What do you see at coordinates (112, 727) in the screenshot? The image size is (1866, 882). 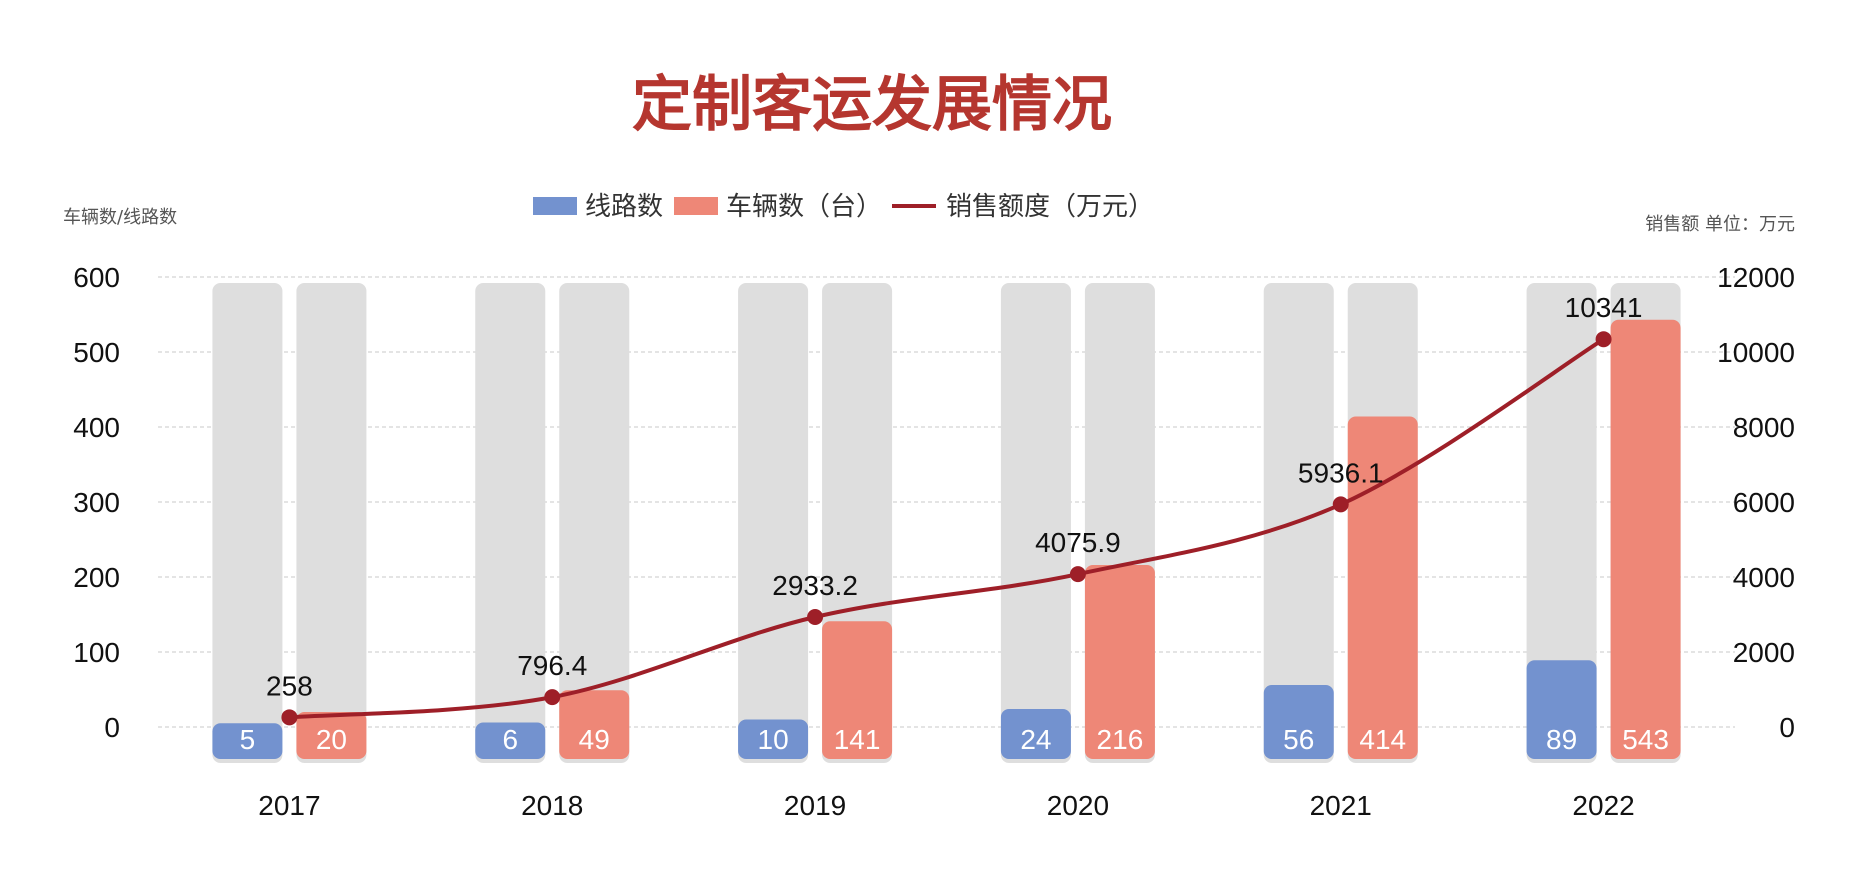 I see `left-tick-label: 0` at bounding box center [112, 727].